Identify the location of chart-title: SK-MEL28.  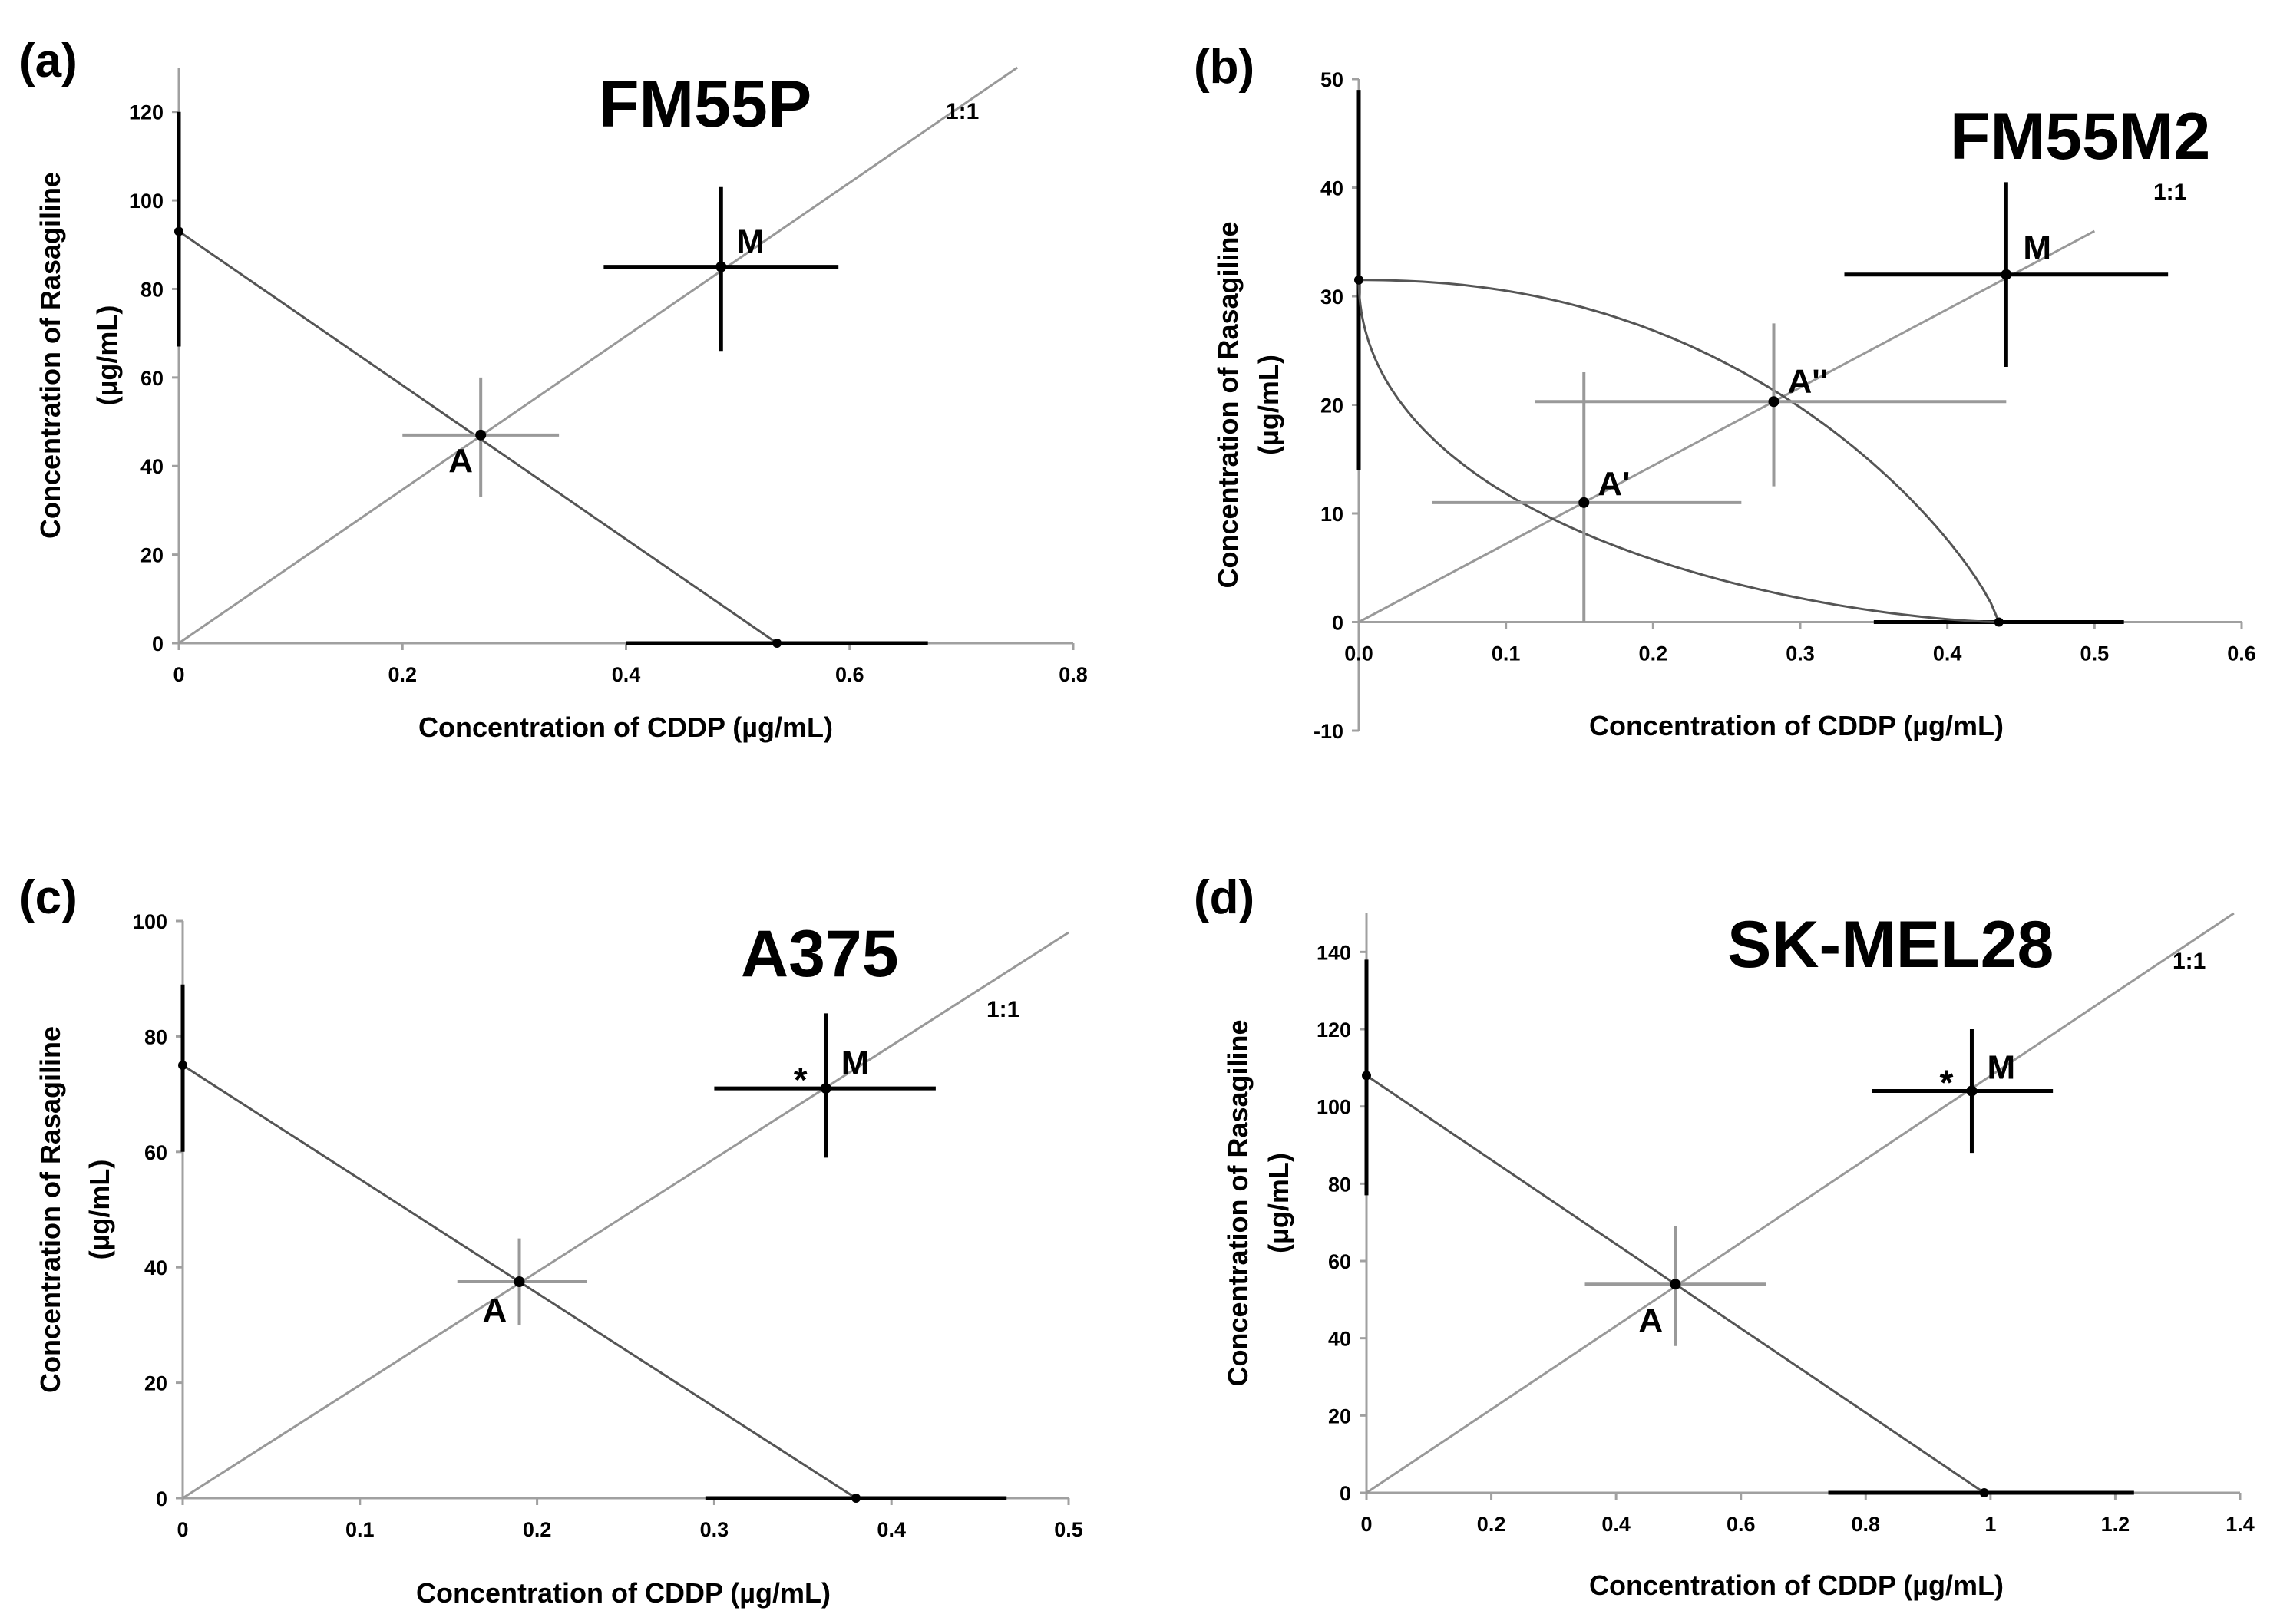
(1890, 945).